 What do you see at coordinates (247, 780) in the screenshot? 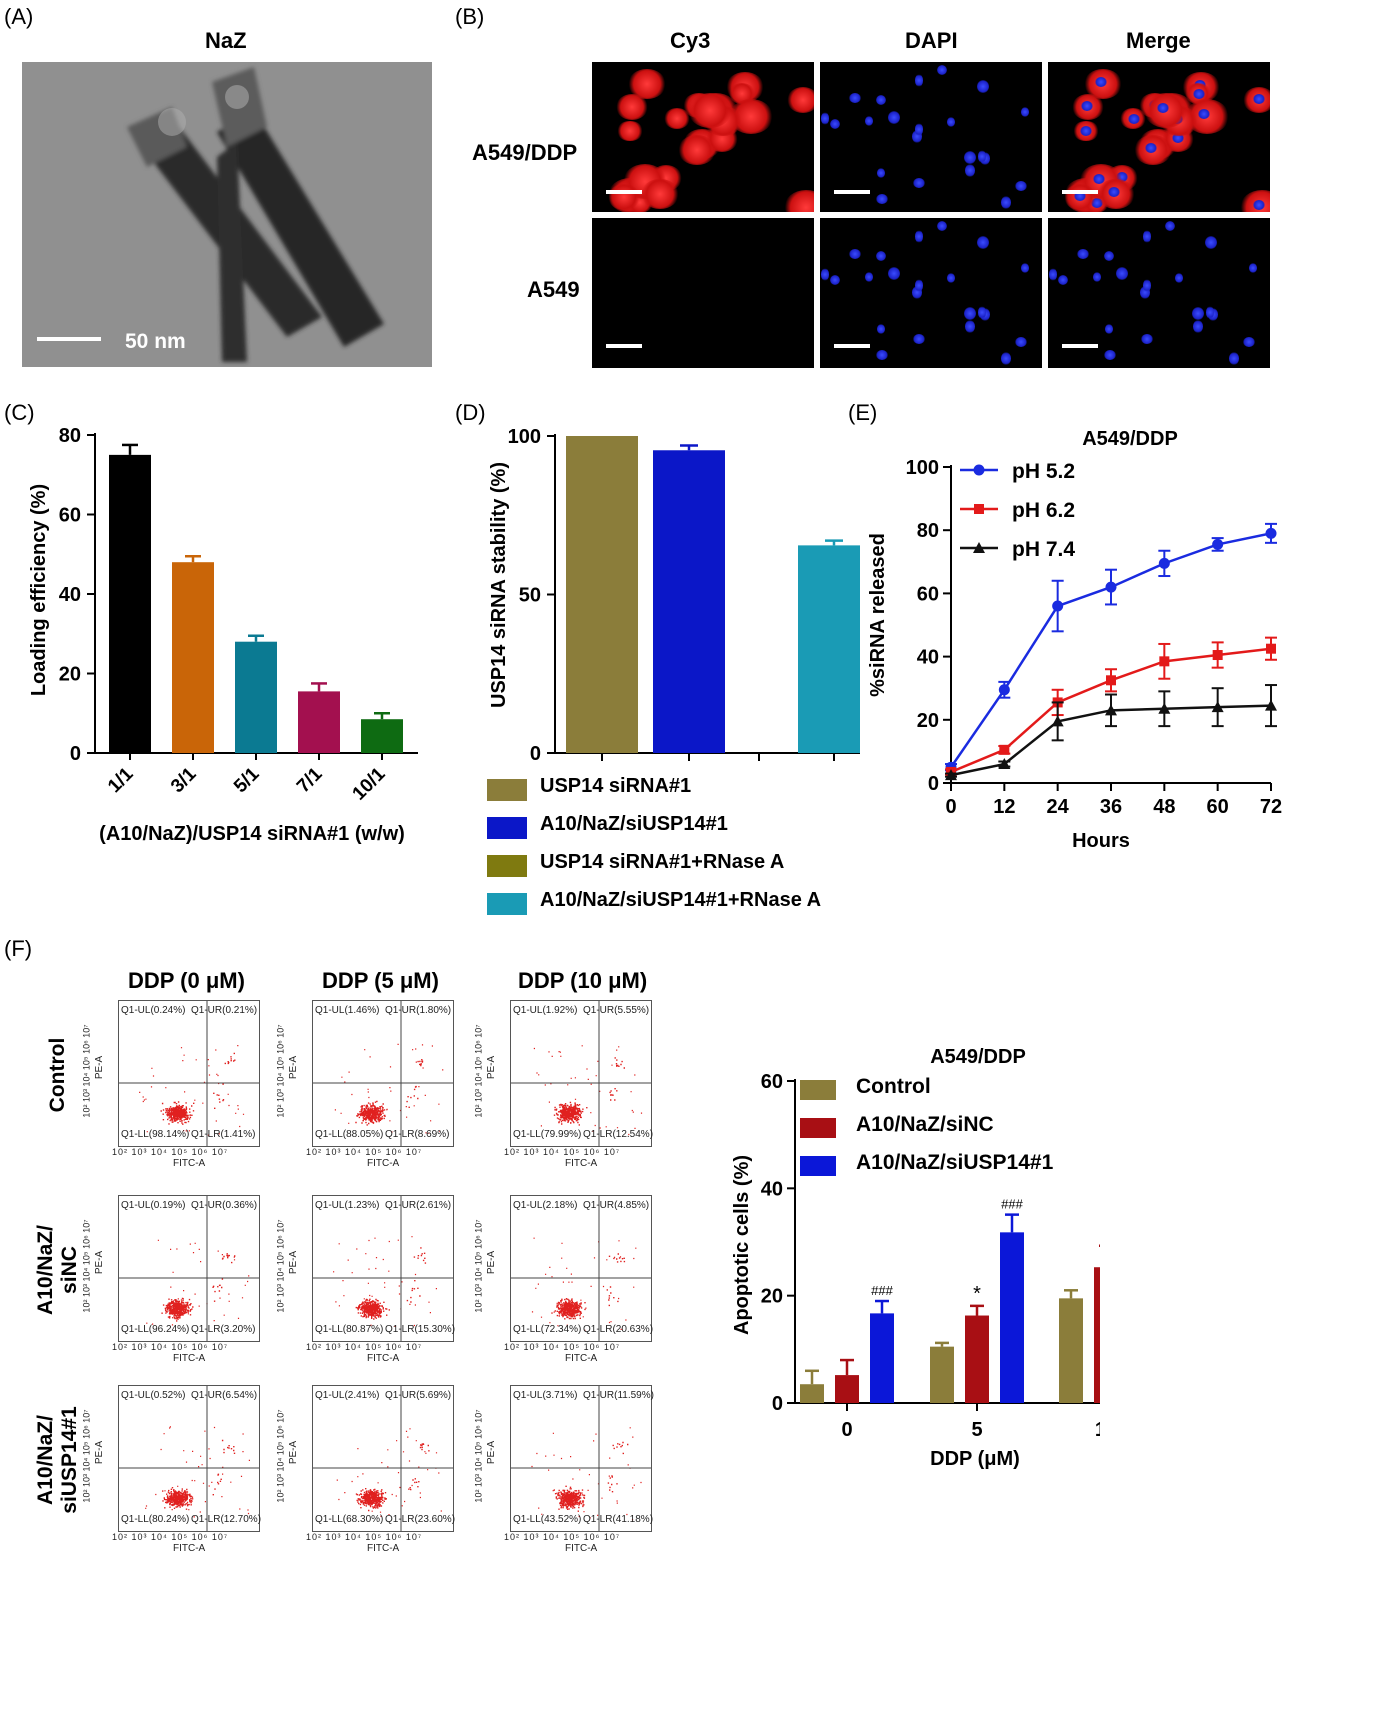
I see `x-tick-label: 5/1` at bounding box center [247, 780].